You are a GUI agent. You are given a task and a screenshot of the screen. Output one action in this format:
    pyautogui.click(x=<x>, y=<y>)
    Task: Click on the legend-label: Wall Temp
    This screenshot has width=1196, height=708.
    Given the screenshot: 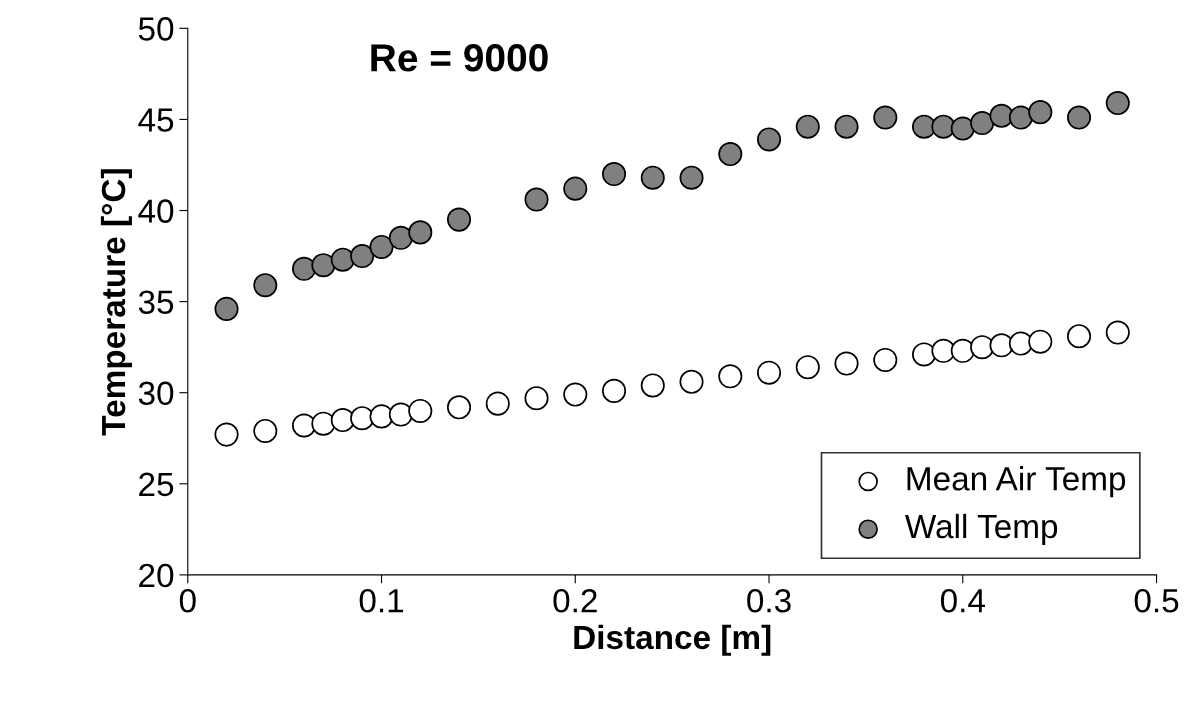 What is the action you would take?
    pyautogui.click(x=981, y=529)
    